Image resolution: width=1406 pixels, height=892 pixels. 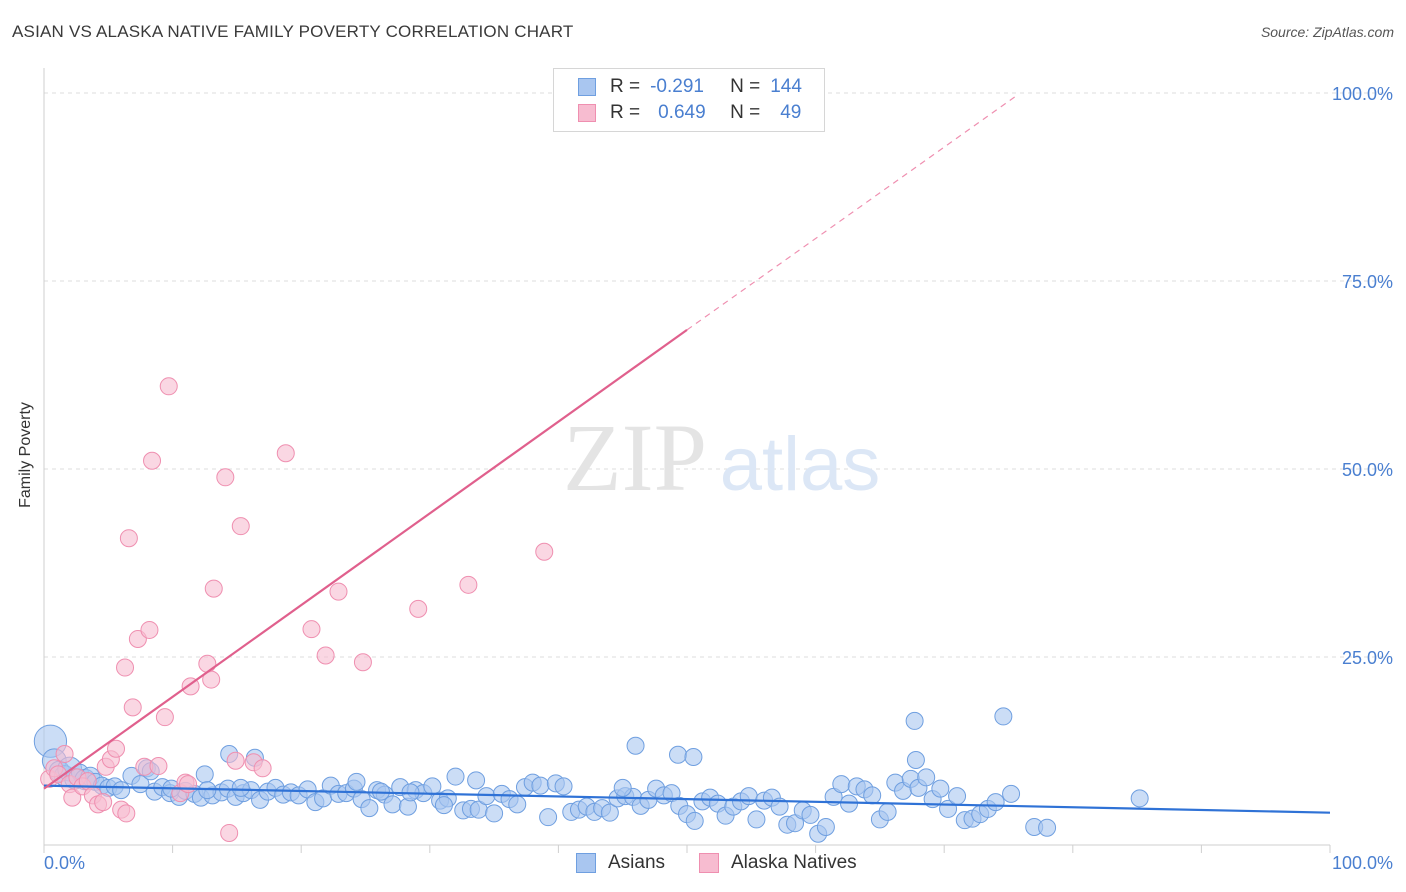 I want to click on series-asians, so click(x=591, y=775).